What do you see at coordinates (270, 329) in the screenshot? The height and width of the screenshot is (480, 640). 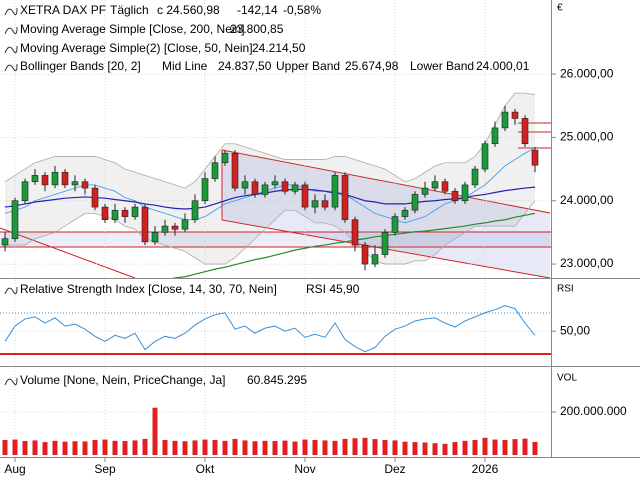 I see `rsi-line` at bounding box center [270, 329].